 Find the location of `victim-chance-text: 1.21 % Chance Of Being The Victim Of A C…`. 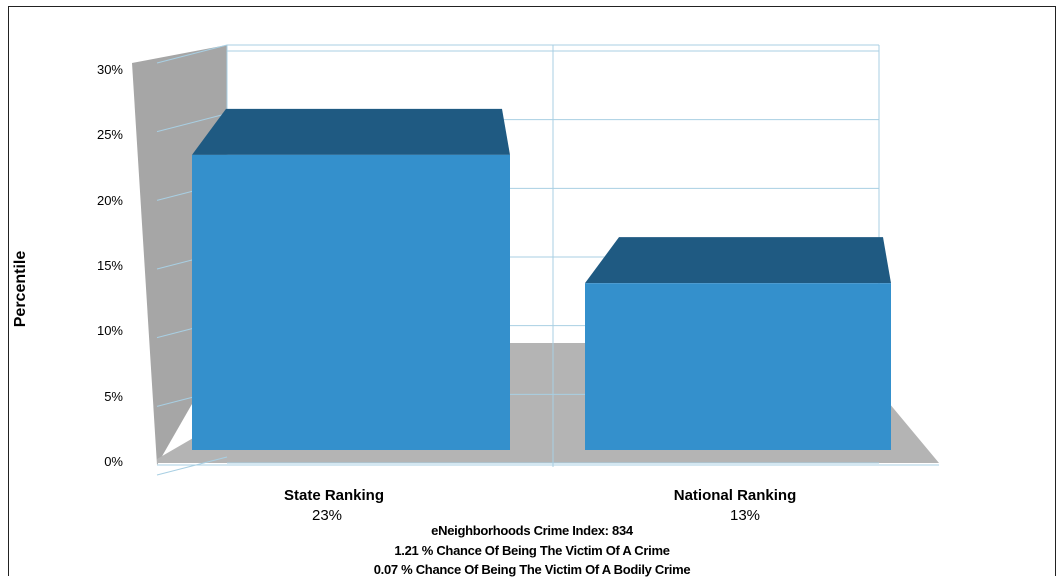

victim-chance-text: 1.21 % Chance Of Being The Victim Of A C… is located at coordinates (532, 550).